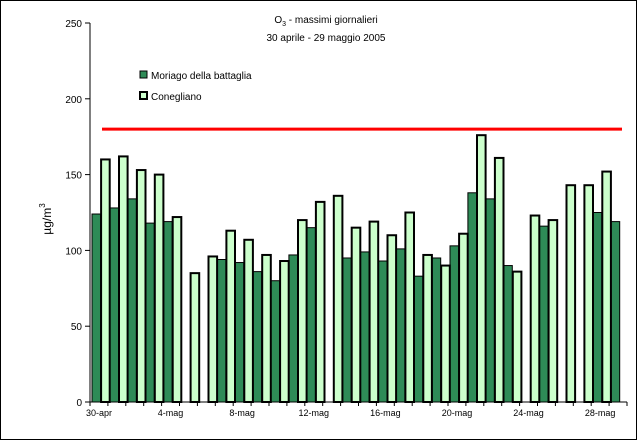  I want to click on chart-title: O3 - massimi giornalieri, so click(325, 21).